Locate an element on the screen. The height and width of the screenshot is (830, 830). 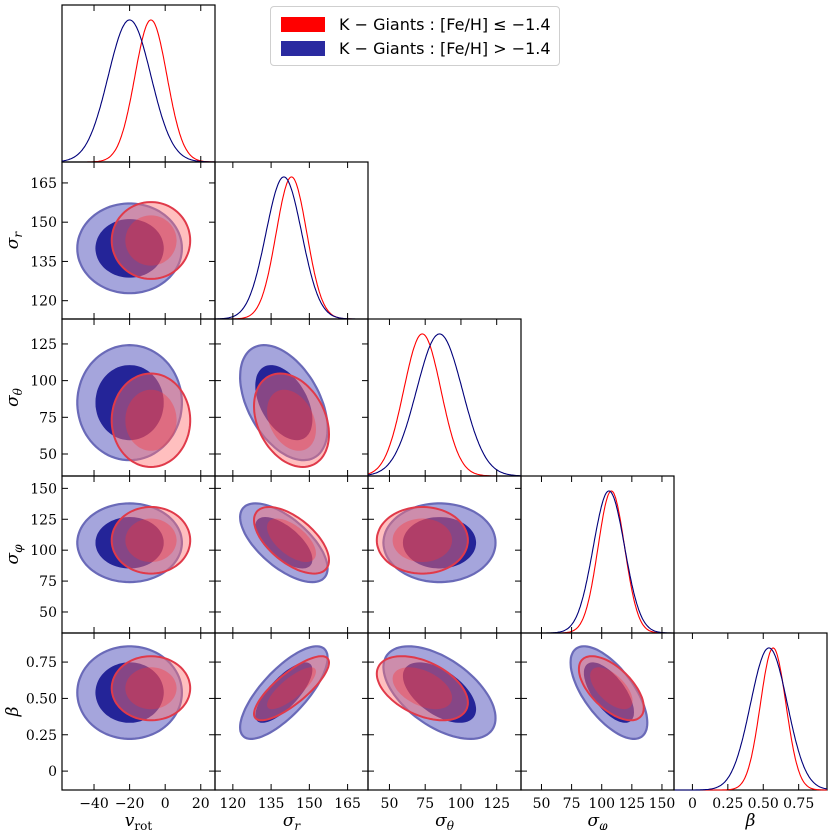
x-axis-label-subscript: rot is located at coordinates (143, 824).